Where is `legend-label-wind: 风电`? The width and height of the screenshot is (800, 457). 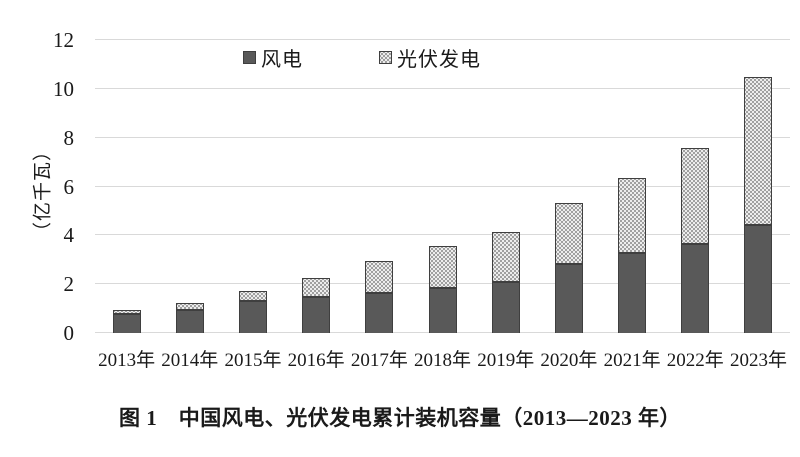 legend-label-wind: 风电 is located at coordinates (282, 60).